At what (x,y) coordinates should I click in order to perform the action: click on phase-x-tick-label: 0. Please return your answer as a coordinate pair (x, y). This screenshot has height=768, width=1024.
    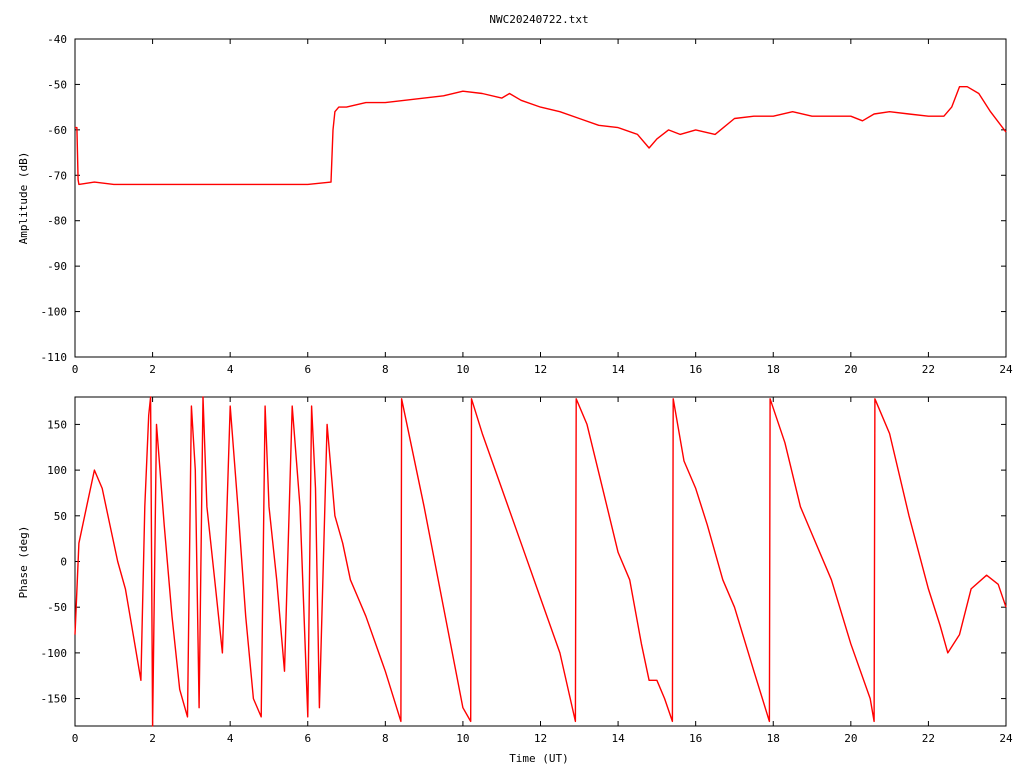
    Looking at the image, I should click on (75, 738).